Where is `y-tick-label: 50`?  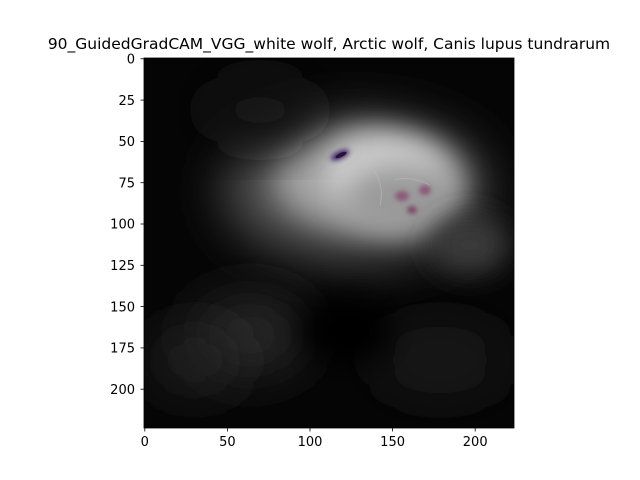 y-tick-label: 50 is located at coordinates (126, 142).